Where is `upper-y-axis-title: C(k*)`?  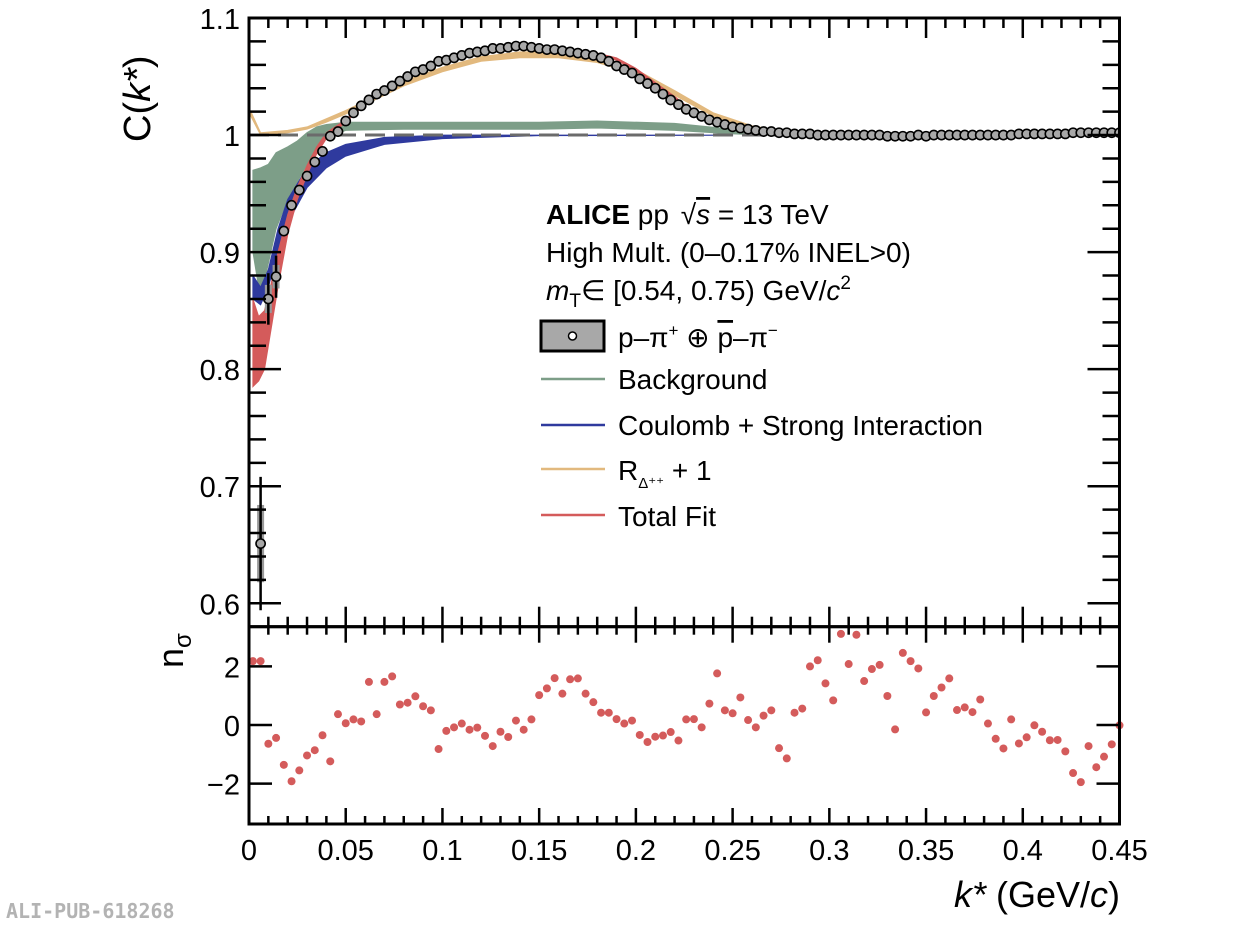
upper-y-axis-title: C(k*) is located at coordinates (138, 98).